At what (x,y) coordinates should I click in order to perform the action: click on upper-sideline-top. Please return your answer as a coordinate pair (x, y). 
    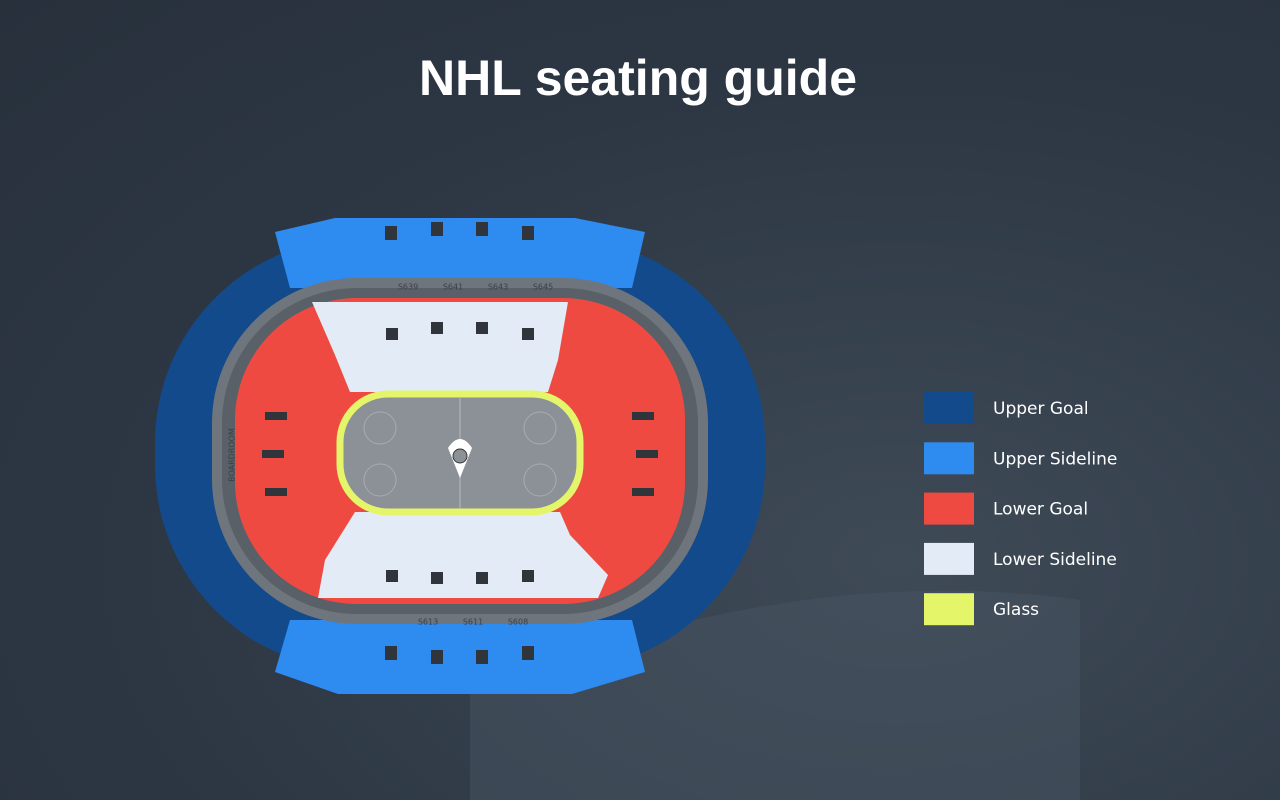
    Looking at the image, I should click on (460, 253).